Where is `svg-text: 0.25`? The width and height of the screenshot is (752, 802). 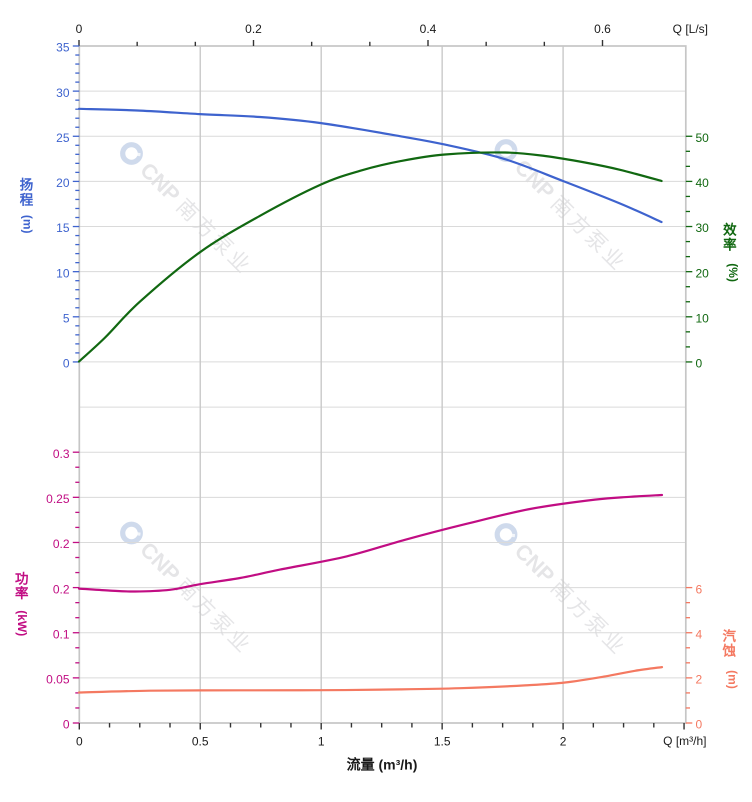 svg-text: 0.25 is located at coordinates (58, 499).